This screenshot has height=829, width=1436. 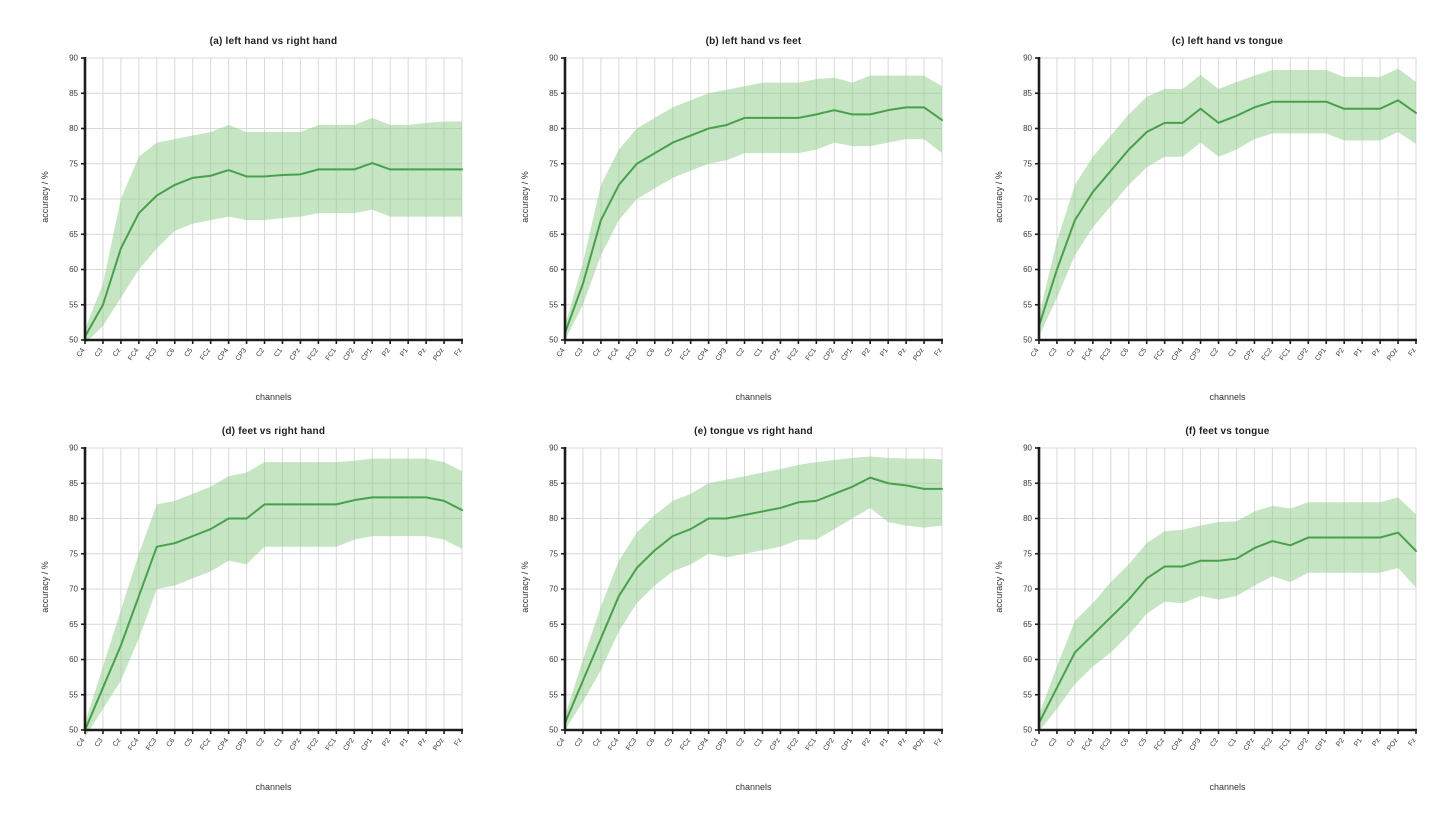 What do you see at coordinates (753, 397) in the screenshot?
I see `subplot-b-xlabel: channels` at bounding box center [753, 397].